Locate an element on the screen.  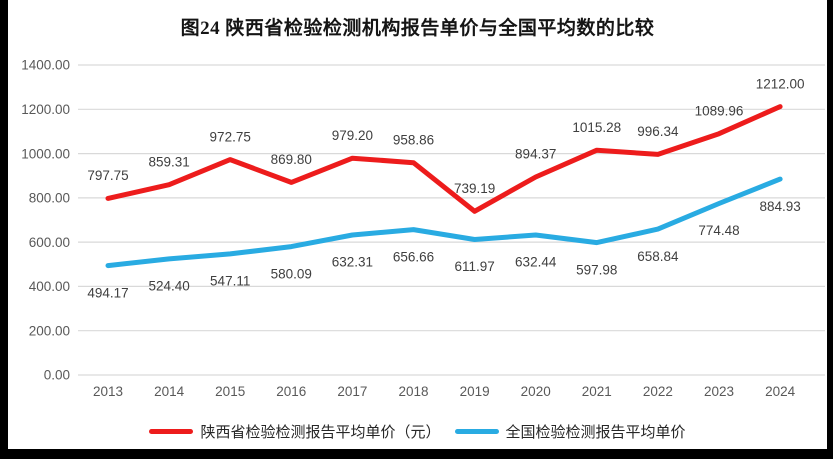
legend-item-national: 全国检验检测报告平均单价 is located at coordinates (570, 431).